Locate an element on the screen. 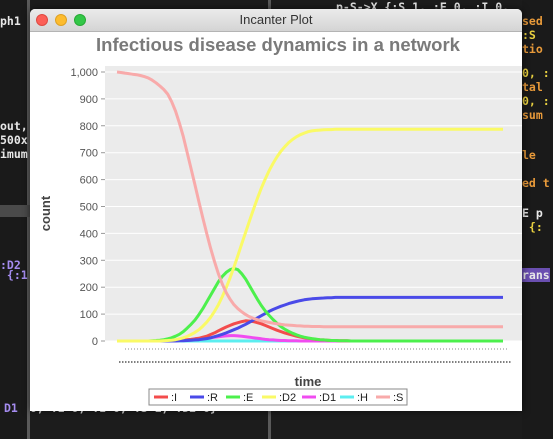  legend-label: :I is located at coordinates (174, 398).